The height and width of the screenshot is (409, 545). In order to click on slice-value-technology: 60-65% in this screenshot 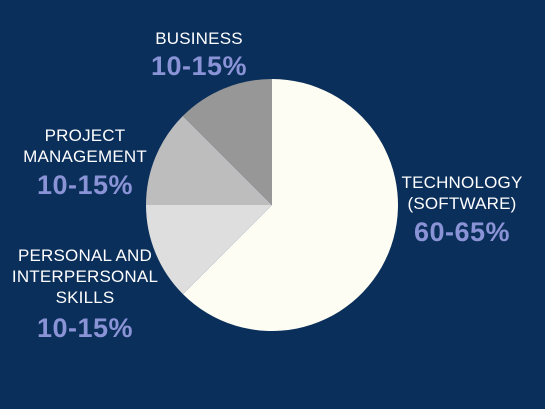, I will do `click(462, 232)`.